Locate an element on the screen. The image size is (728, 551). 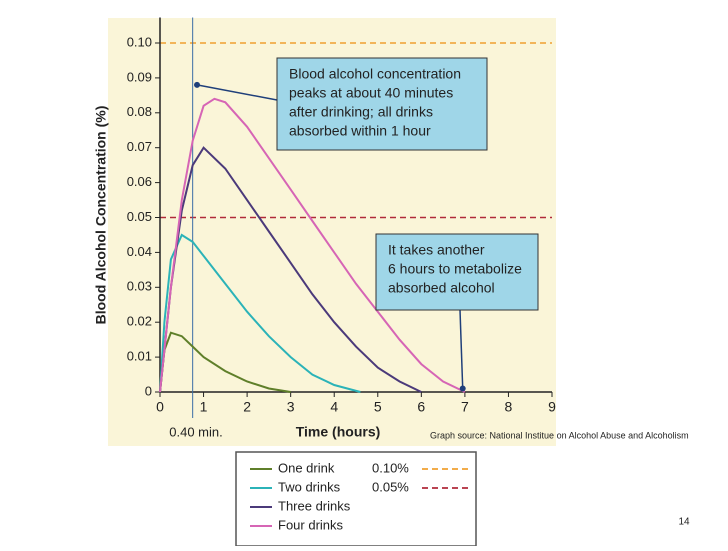
y-tick-label: 0.02 is located at coordinates (139, 321).